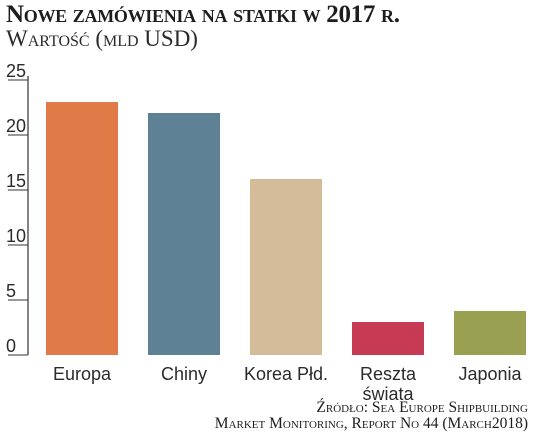 The width and height of the screenshot is (536, 434). What do you see at coordinates (82, 374) in the screenshot?
I see `x-tick-label: Europa` at bounding box center [82, 374].